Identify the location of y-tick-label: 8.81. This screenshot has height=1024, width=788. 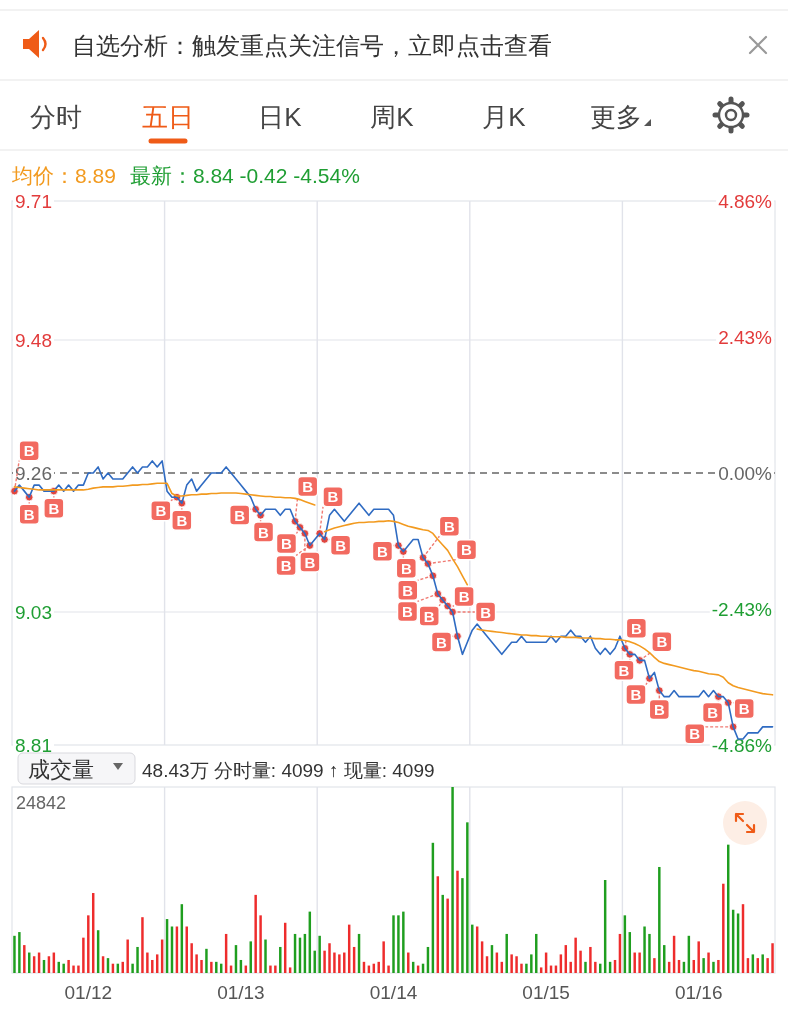
(33, 745).